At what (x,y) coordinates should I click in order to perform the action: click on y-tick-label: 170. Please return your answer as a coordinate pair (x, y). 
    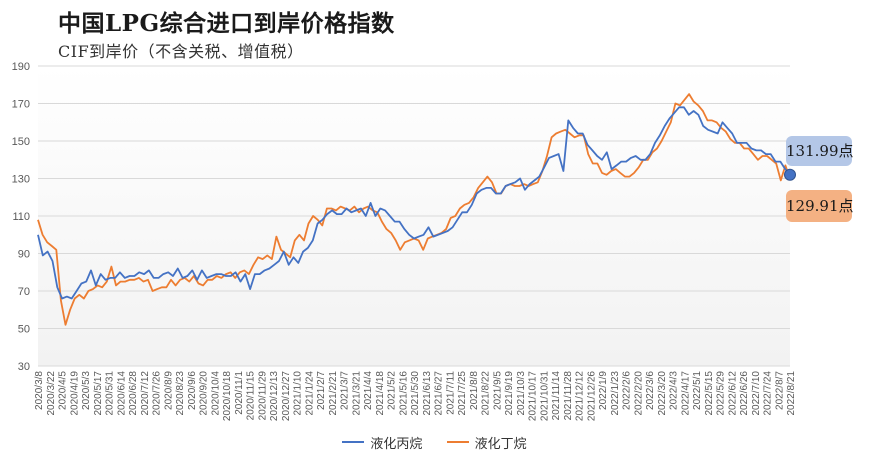
    Looking at the image, I should click on (21, 105).